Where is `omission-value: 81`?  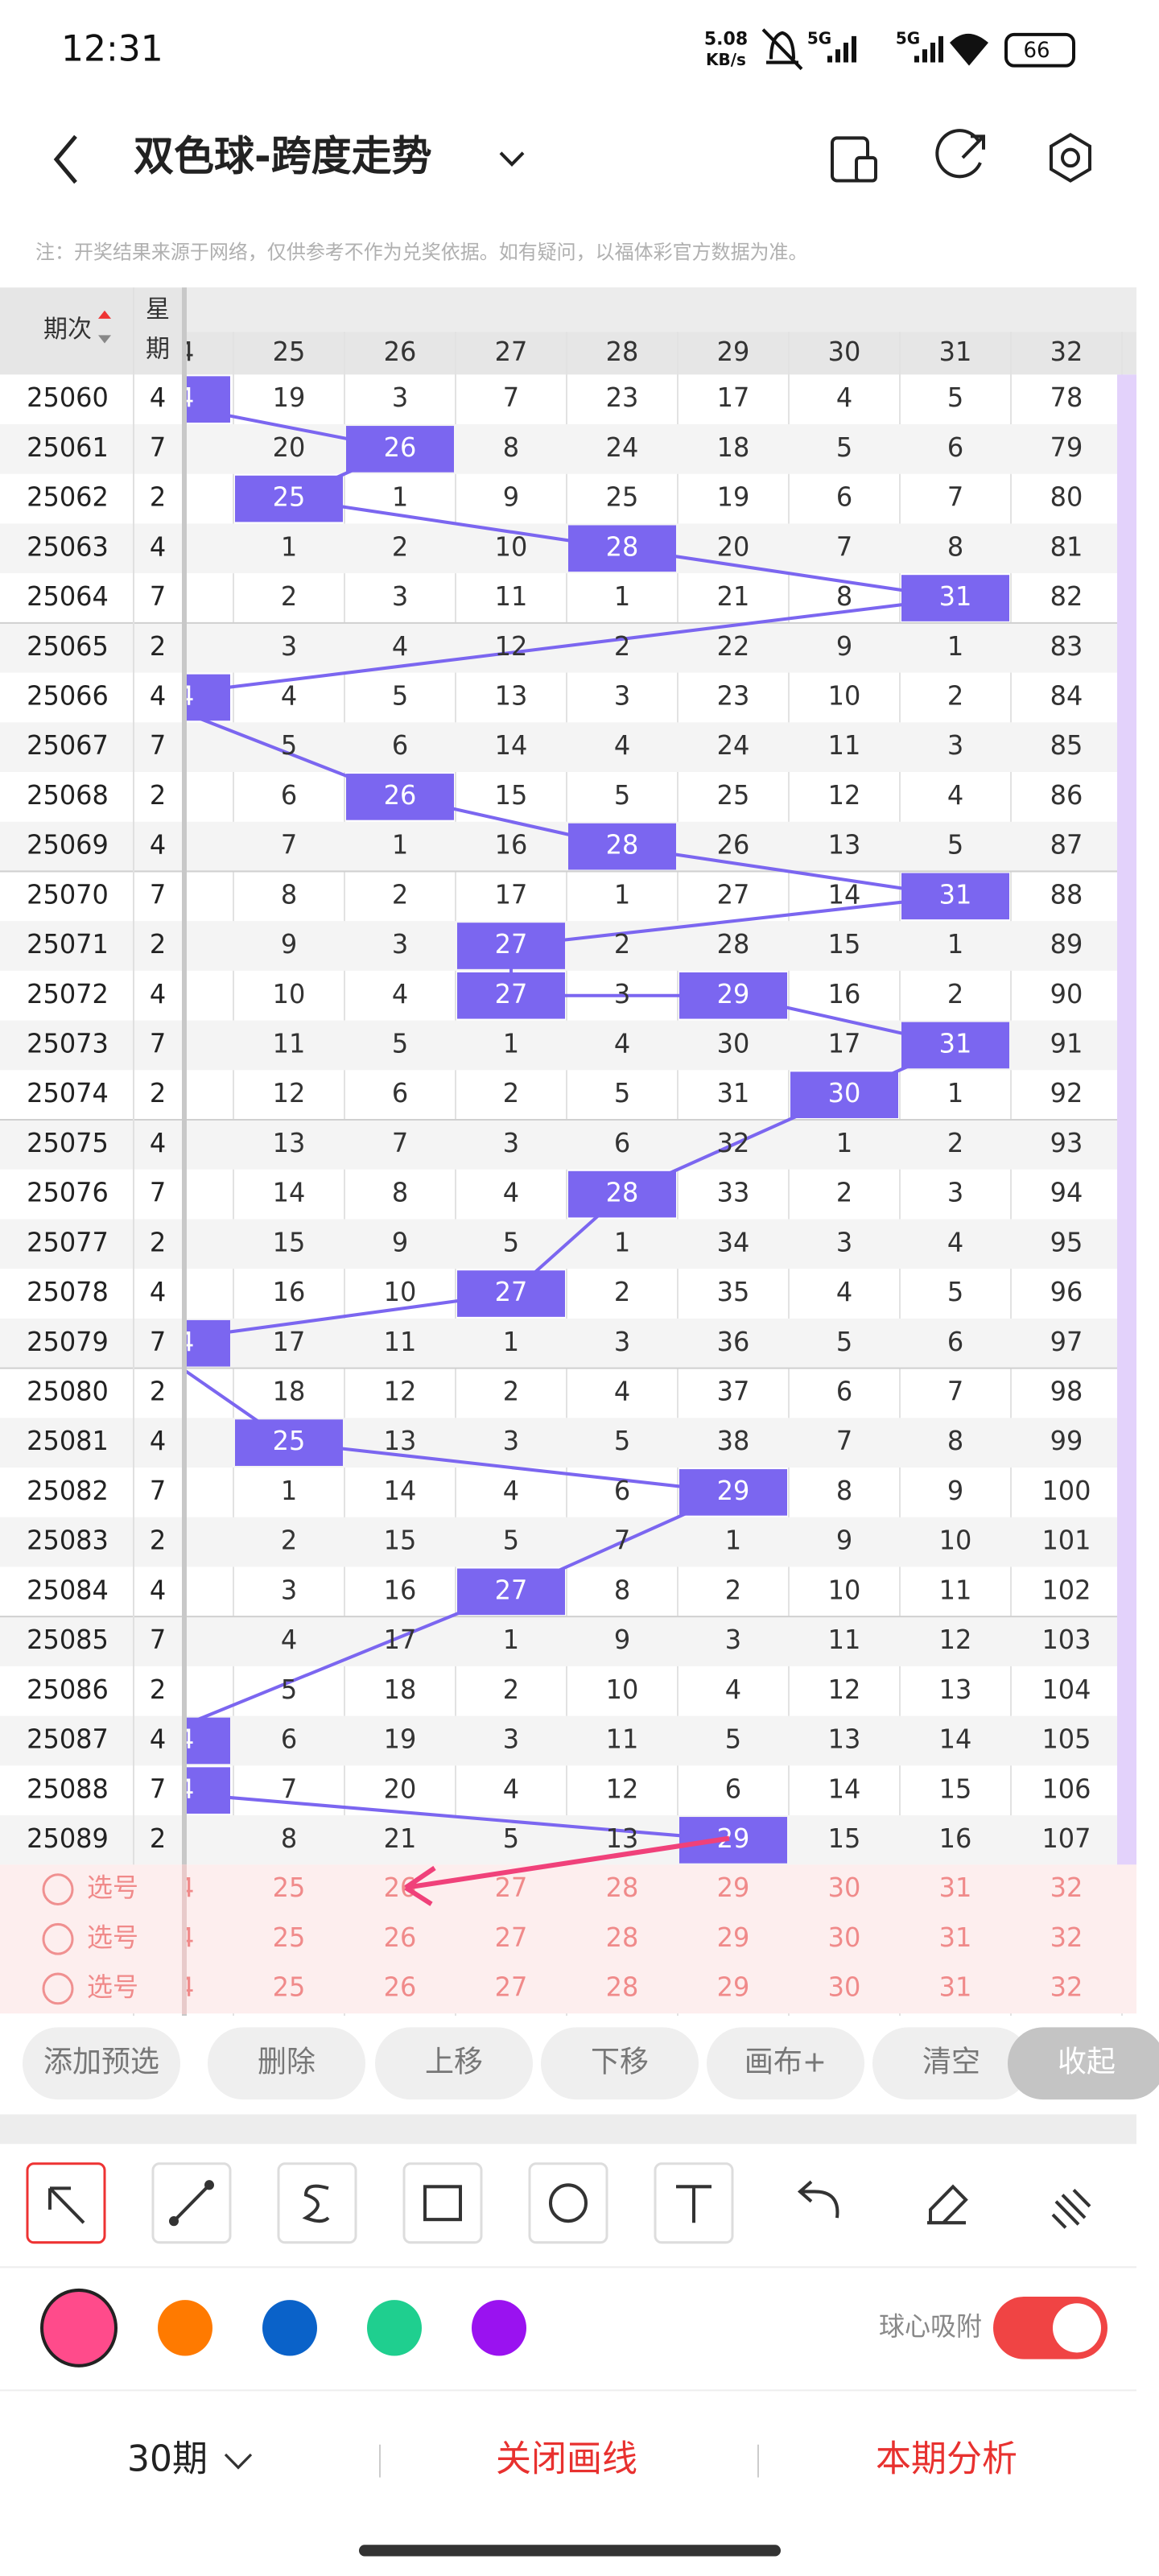 omission-value: 81 is located at coordinates (1066, 546).